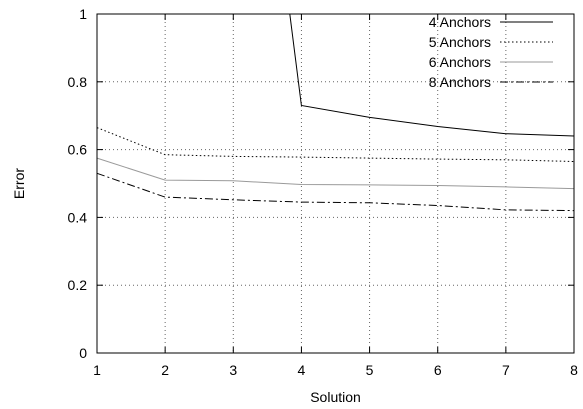  I want to click on legend-label: 4 Anchors, so click(460, 22).